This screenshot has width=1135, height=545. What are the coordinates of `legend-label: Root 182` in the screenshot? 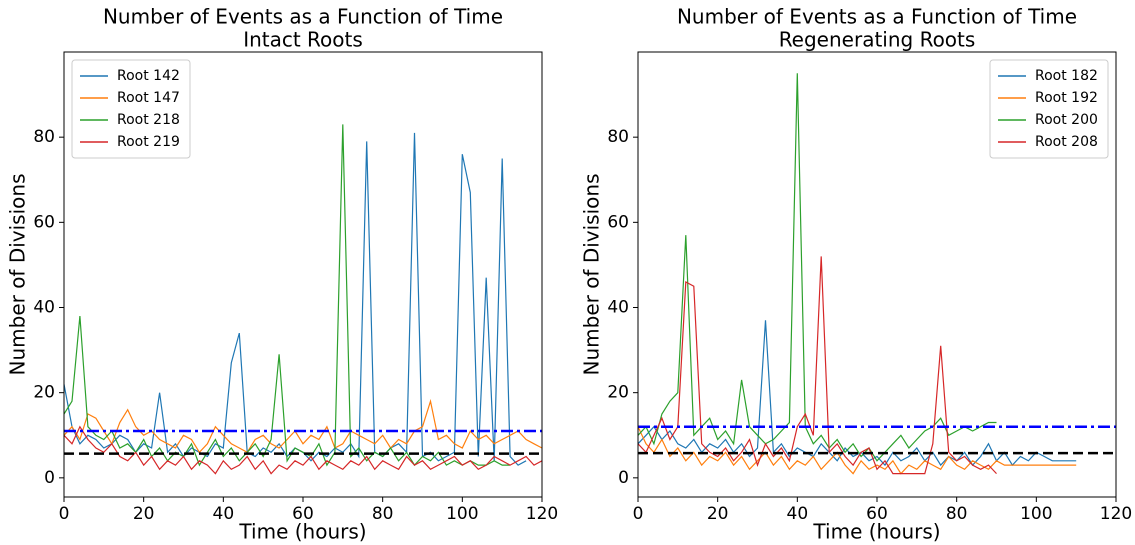 It's located at (1066, 76).